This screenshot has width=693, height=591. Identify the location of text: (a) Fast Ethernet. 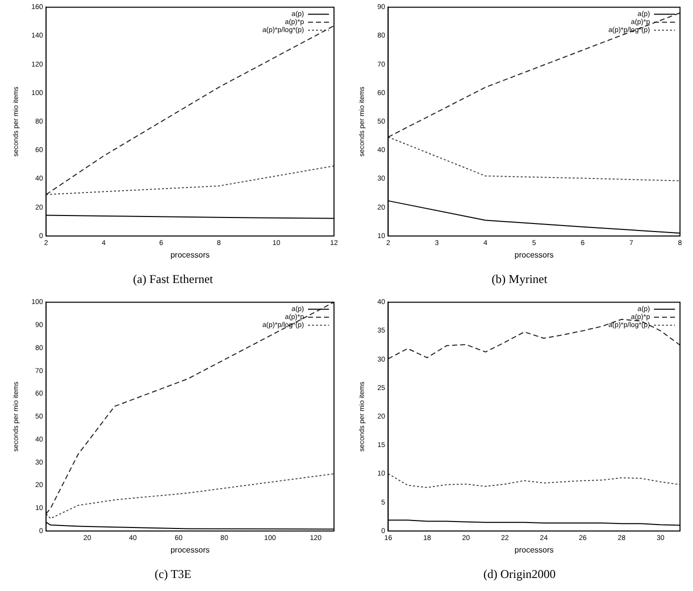
(173, 279).